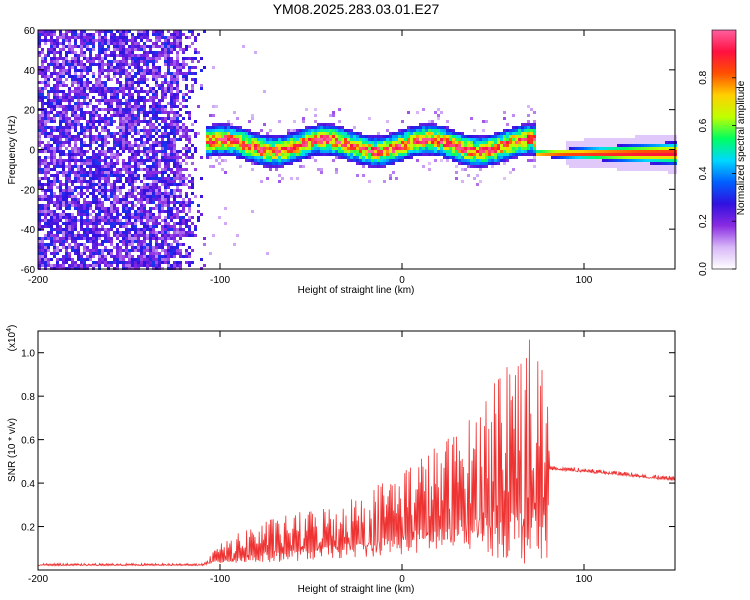  What do you see at coordinates (32, 151) in the screenshot?
I see `y-tick-label: 0` at bounding box center [32, 151].